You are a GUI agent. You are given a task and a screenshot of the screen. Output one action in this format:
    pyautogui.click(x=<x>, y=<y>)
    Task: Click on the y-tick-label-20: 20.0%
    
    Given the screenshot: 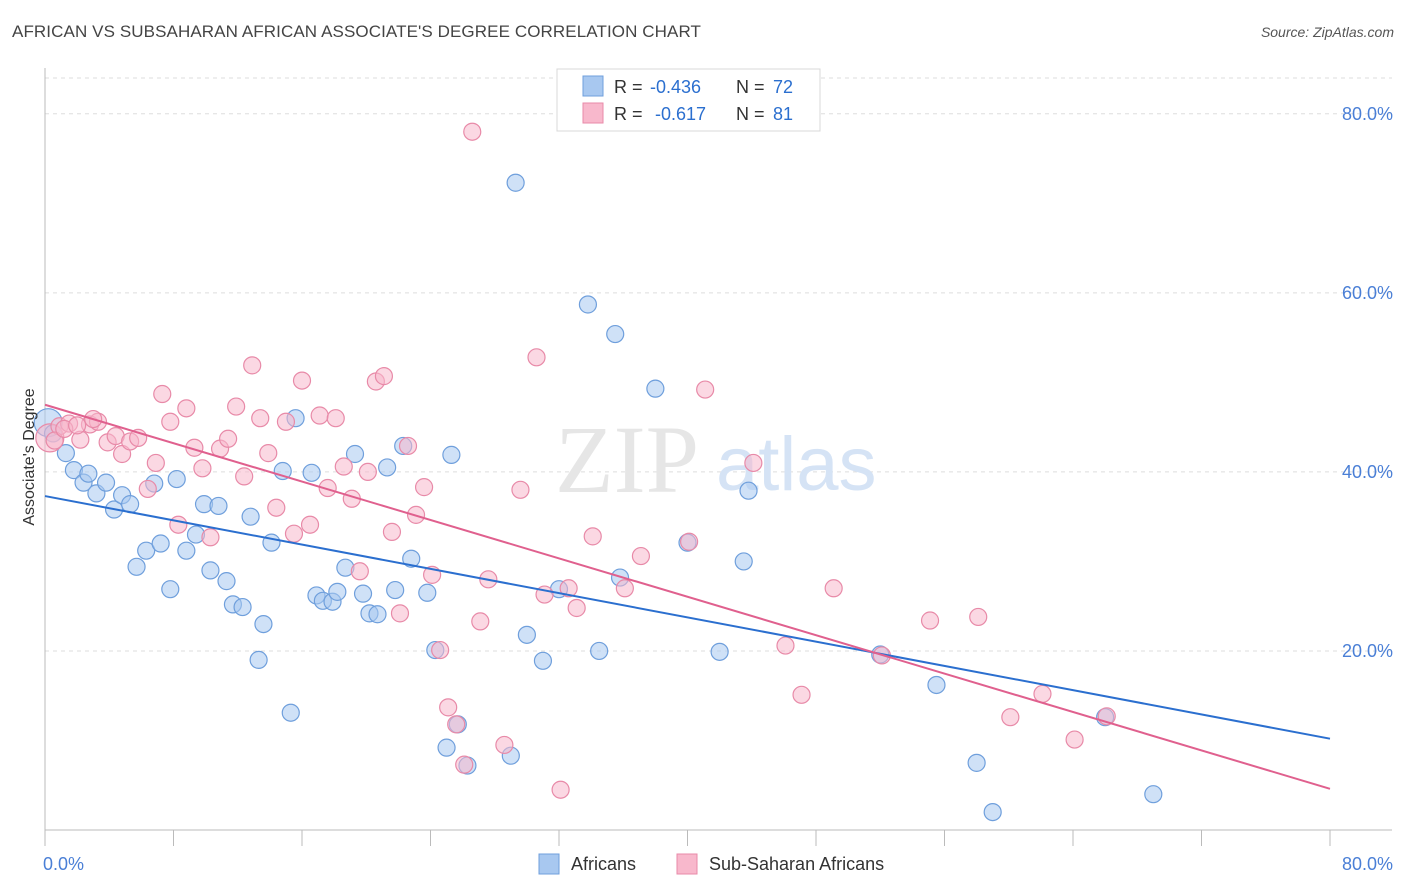 What is the action you would take?
    pyautogui.click(x=1367, y=651)
    